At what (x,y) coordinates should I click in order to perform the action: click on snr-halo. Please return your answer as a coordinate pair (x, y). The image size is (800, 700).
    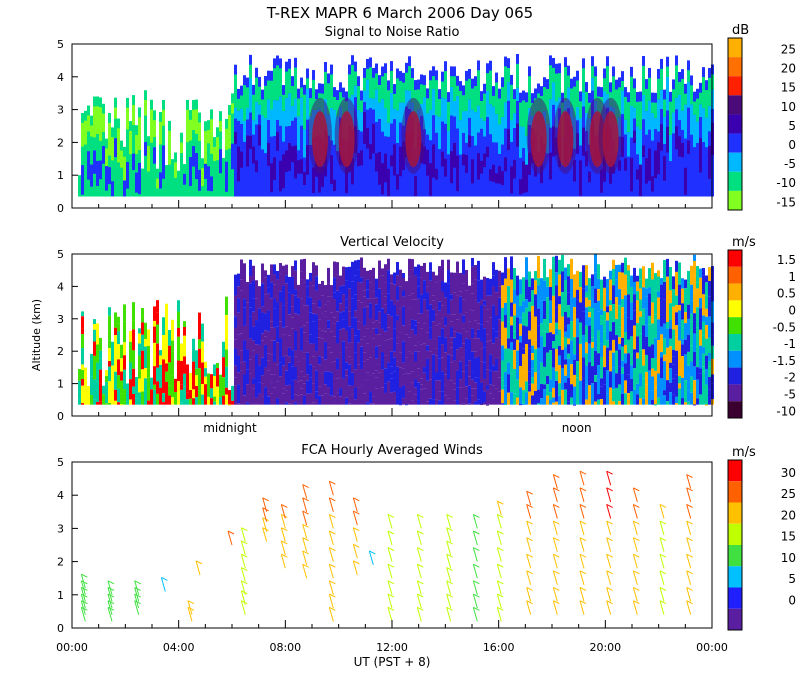
    Looking at the image, I should click on (413, 135).